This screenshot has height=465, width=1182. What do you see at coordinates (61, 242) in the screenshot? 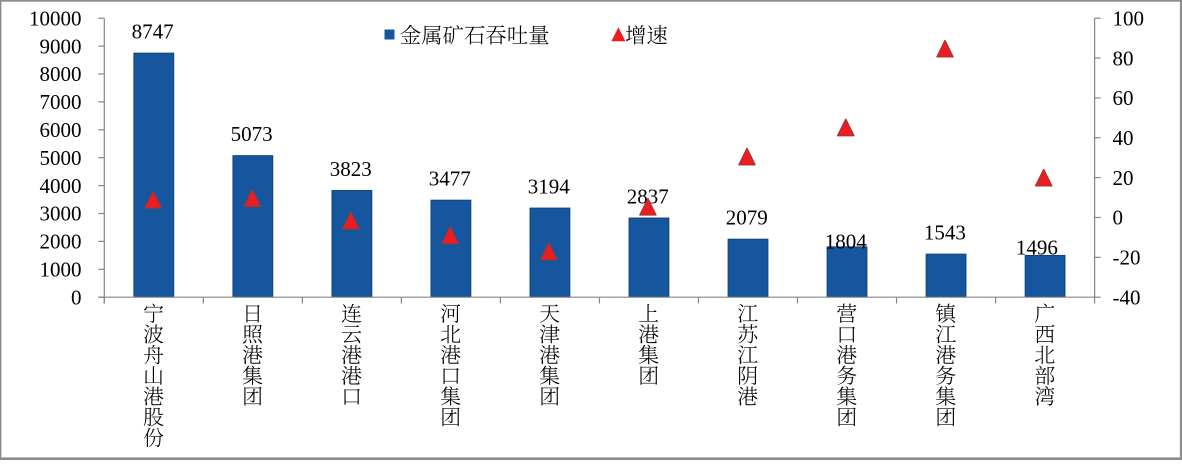
I see `svg-text: 2000` at bounding box center [61, 242].